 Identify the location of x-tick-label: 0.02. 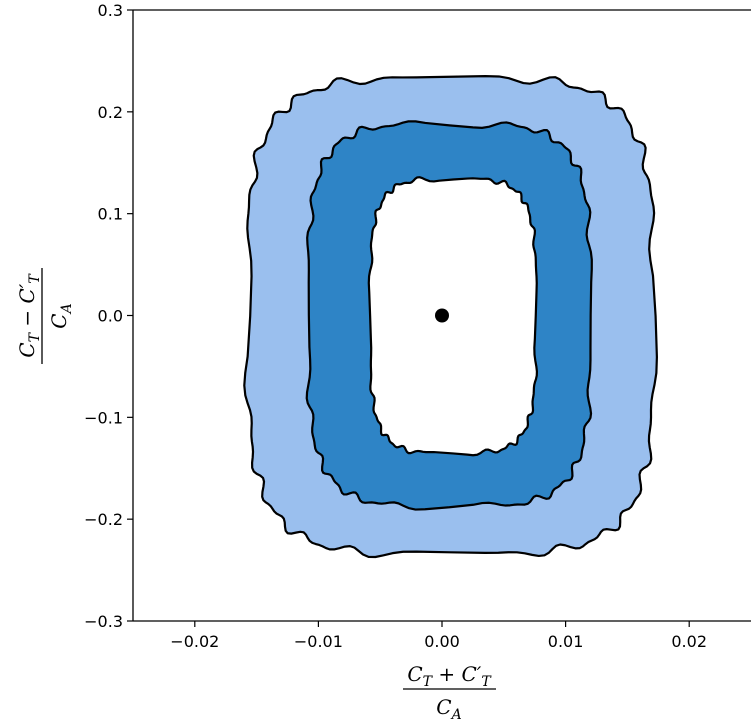
(689, 641).